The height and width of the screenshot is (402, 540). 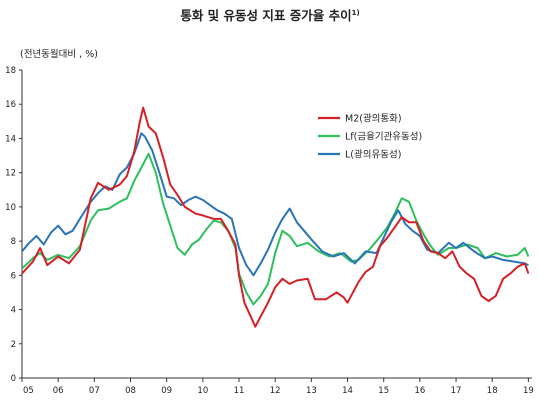 I want to click on y-tick-label: 2, so click(x=13, y=345).